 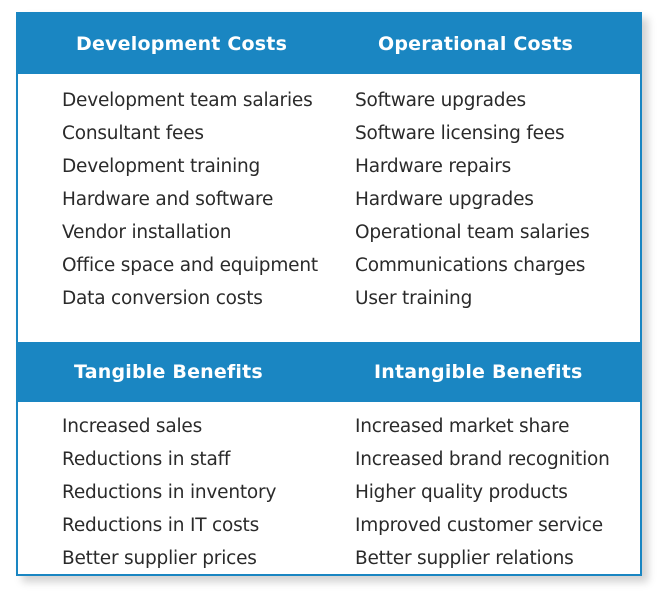 What do you see at coordinates (329, 372) in the screenshot?
I see `benefits-header-band: Tangible Benefits Intangible Benefits` at bounding box center [329, 372].